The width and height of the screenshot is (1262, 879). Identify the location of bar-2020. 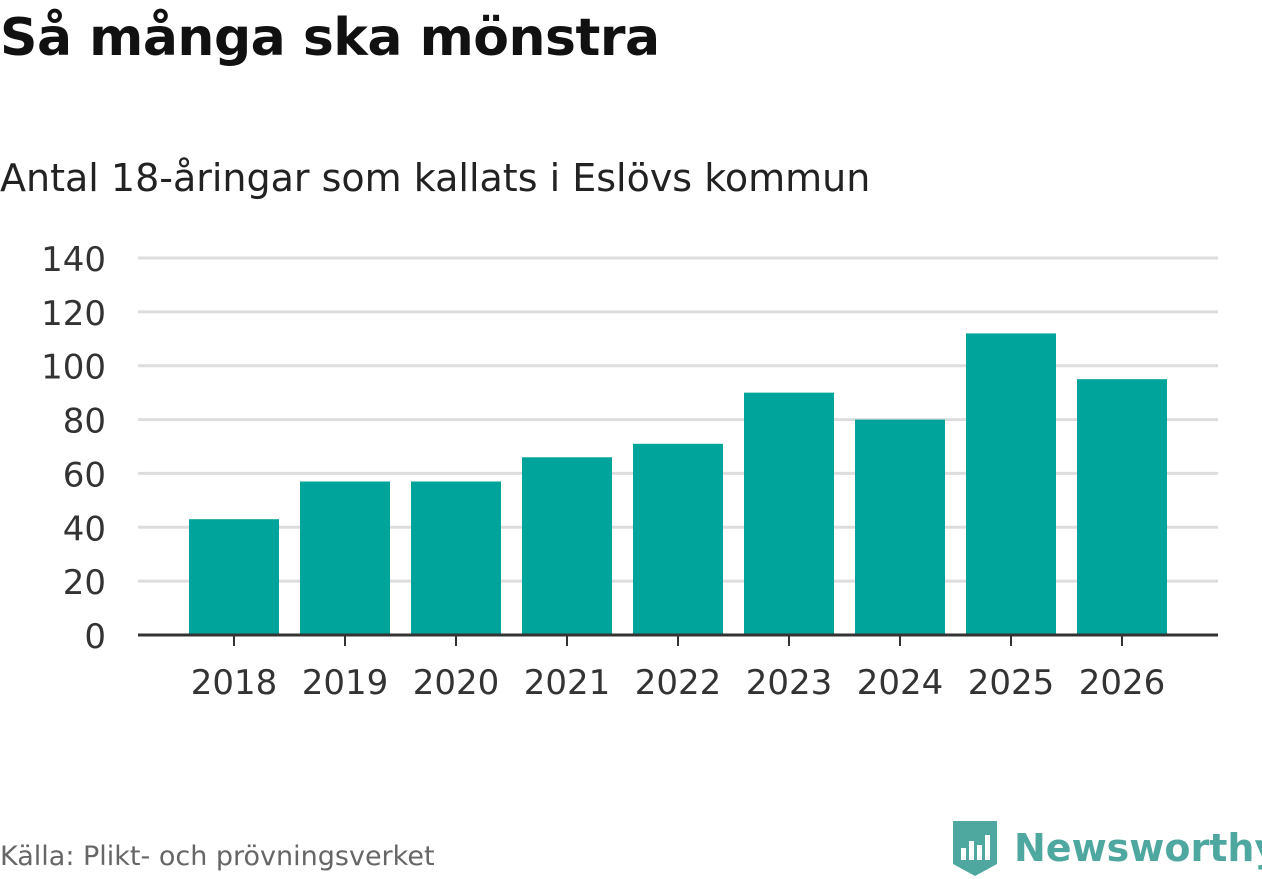
(456, 558).